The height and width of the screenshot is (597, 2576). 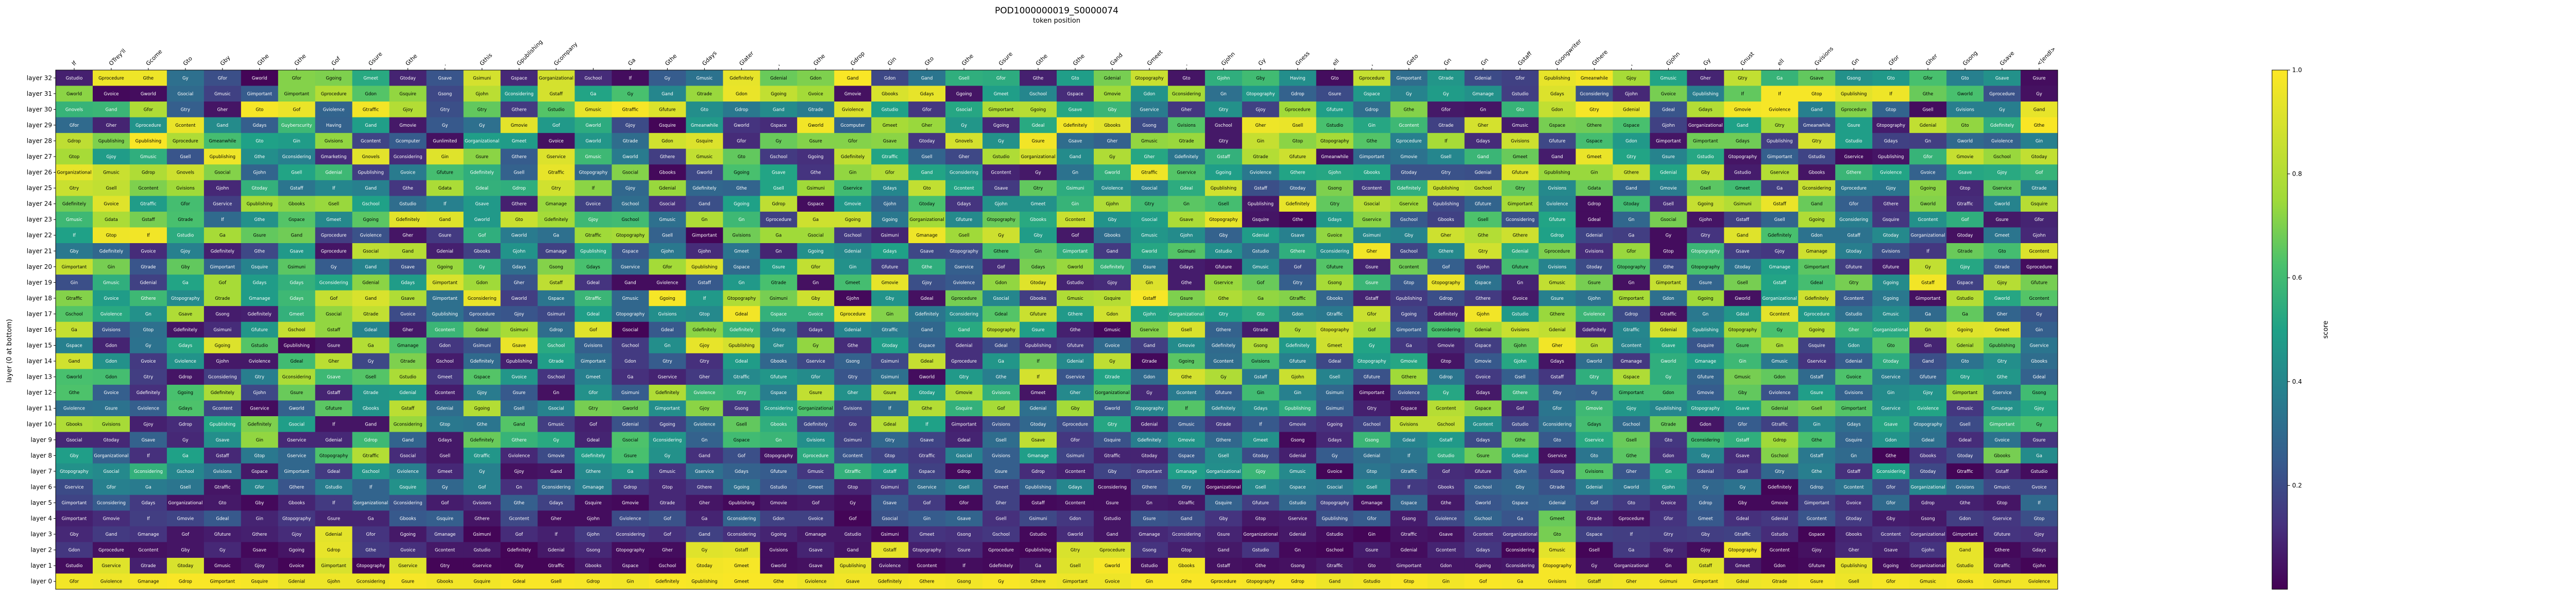 What do you see at coordinates (222, 503) in the screenshot?
I see `cell-label: Gto` at bounding box center [222, 503].